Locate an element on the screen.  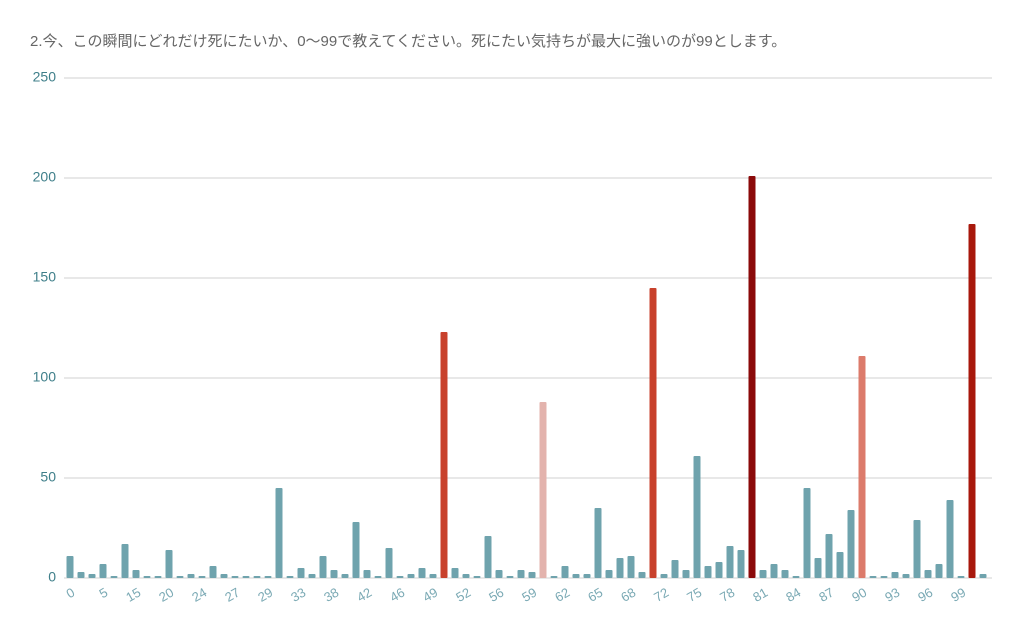
x-tick-label: 38 is located at coordinates (331, 595).